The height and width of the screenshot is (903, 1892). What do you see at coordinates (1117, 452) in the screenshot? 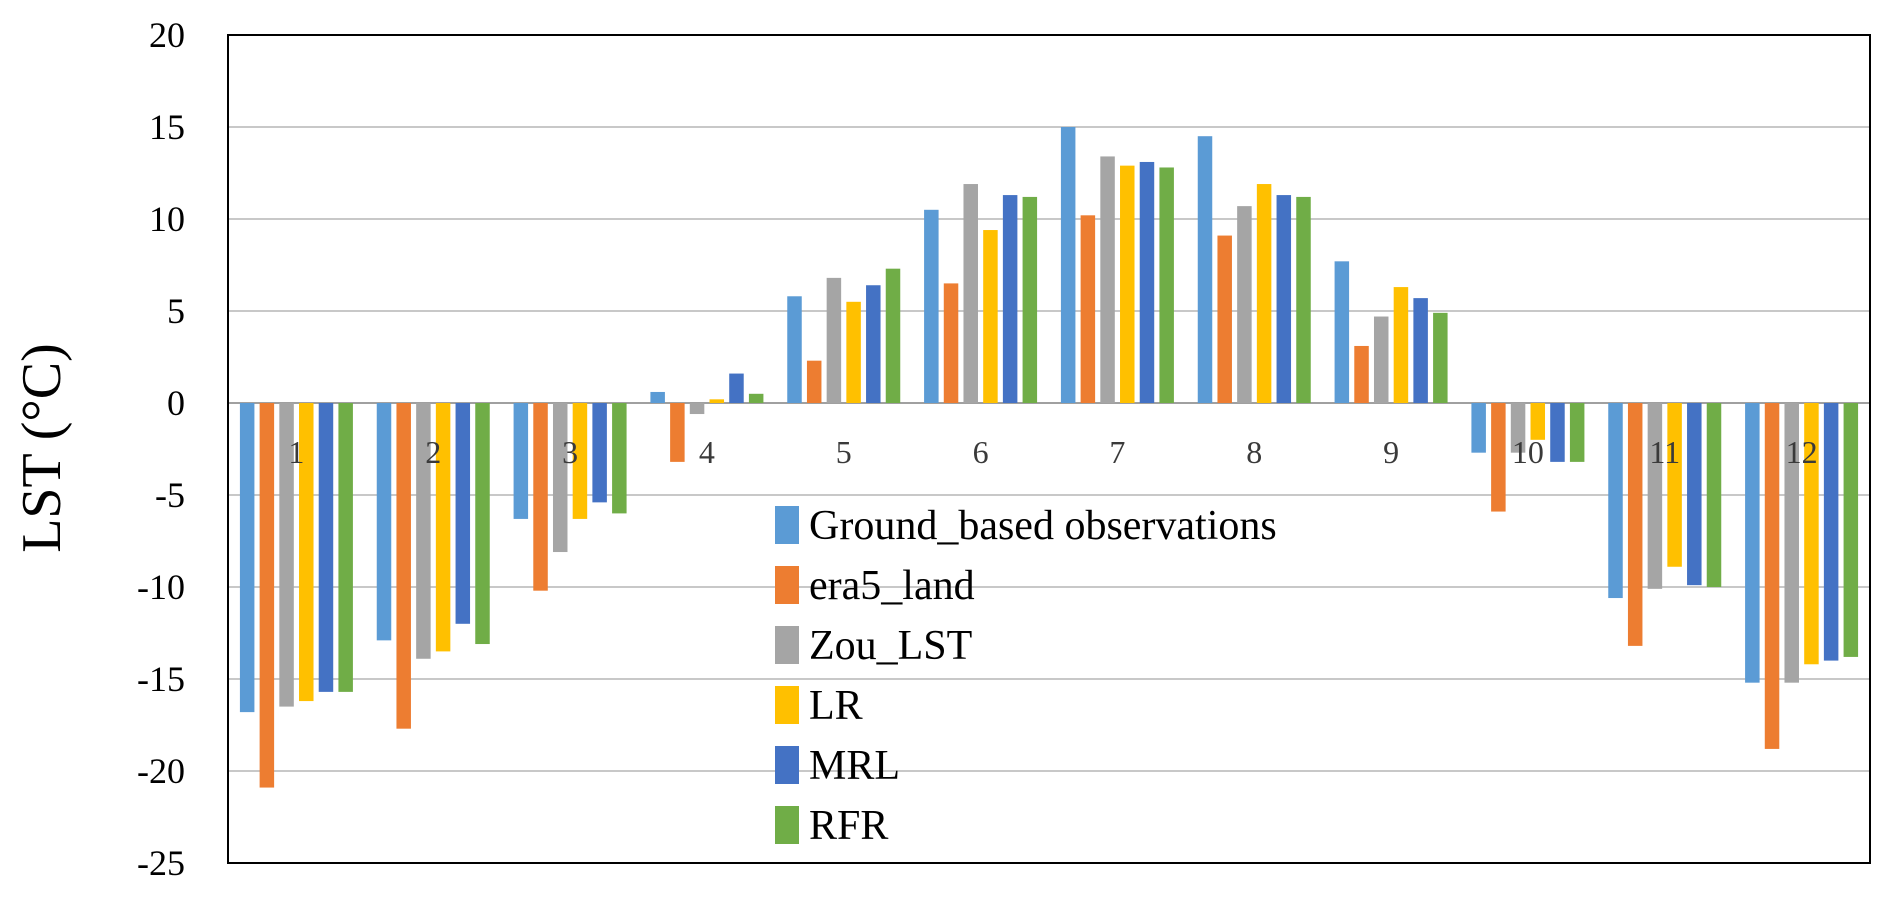
I see `category-label: 7` at bounding box center [1117, 452].